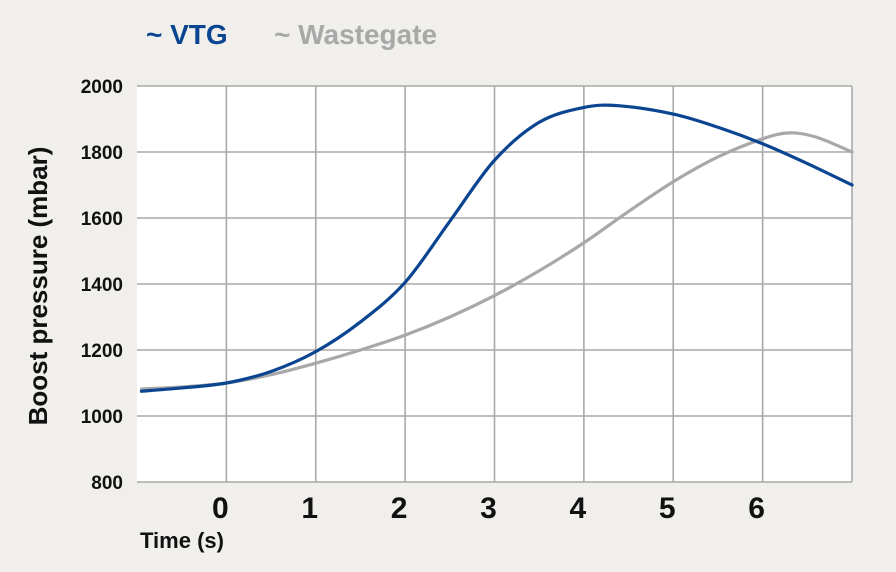 The width and height of the screenshot is (896, 572). Describe the element at coordinates (756, 508) in the screenshot. I see `x-tick-label: 6` at that location.